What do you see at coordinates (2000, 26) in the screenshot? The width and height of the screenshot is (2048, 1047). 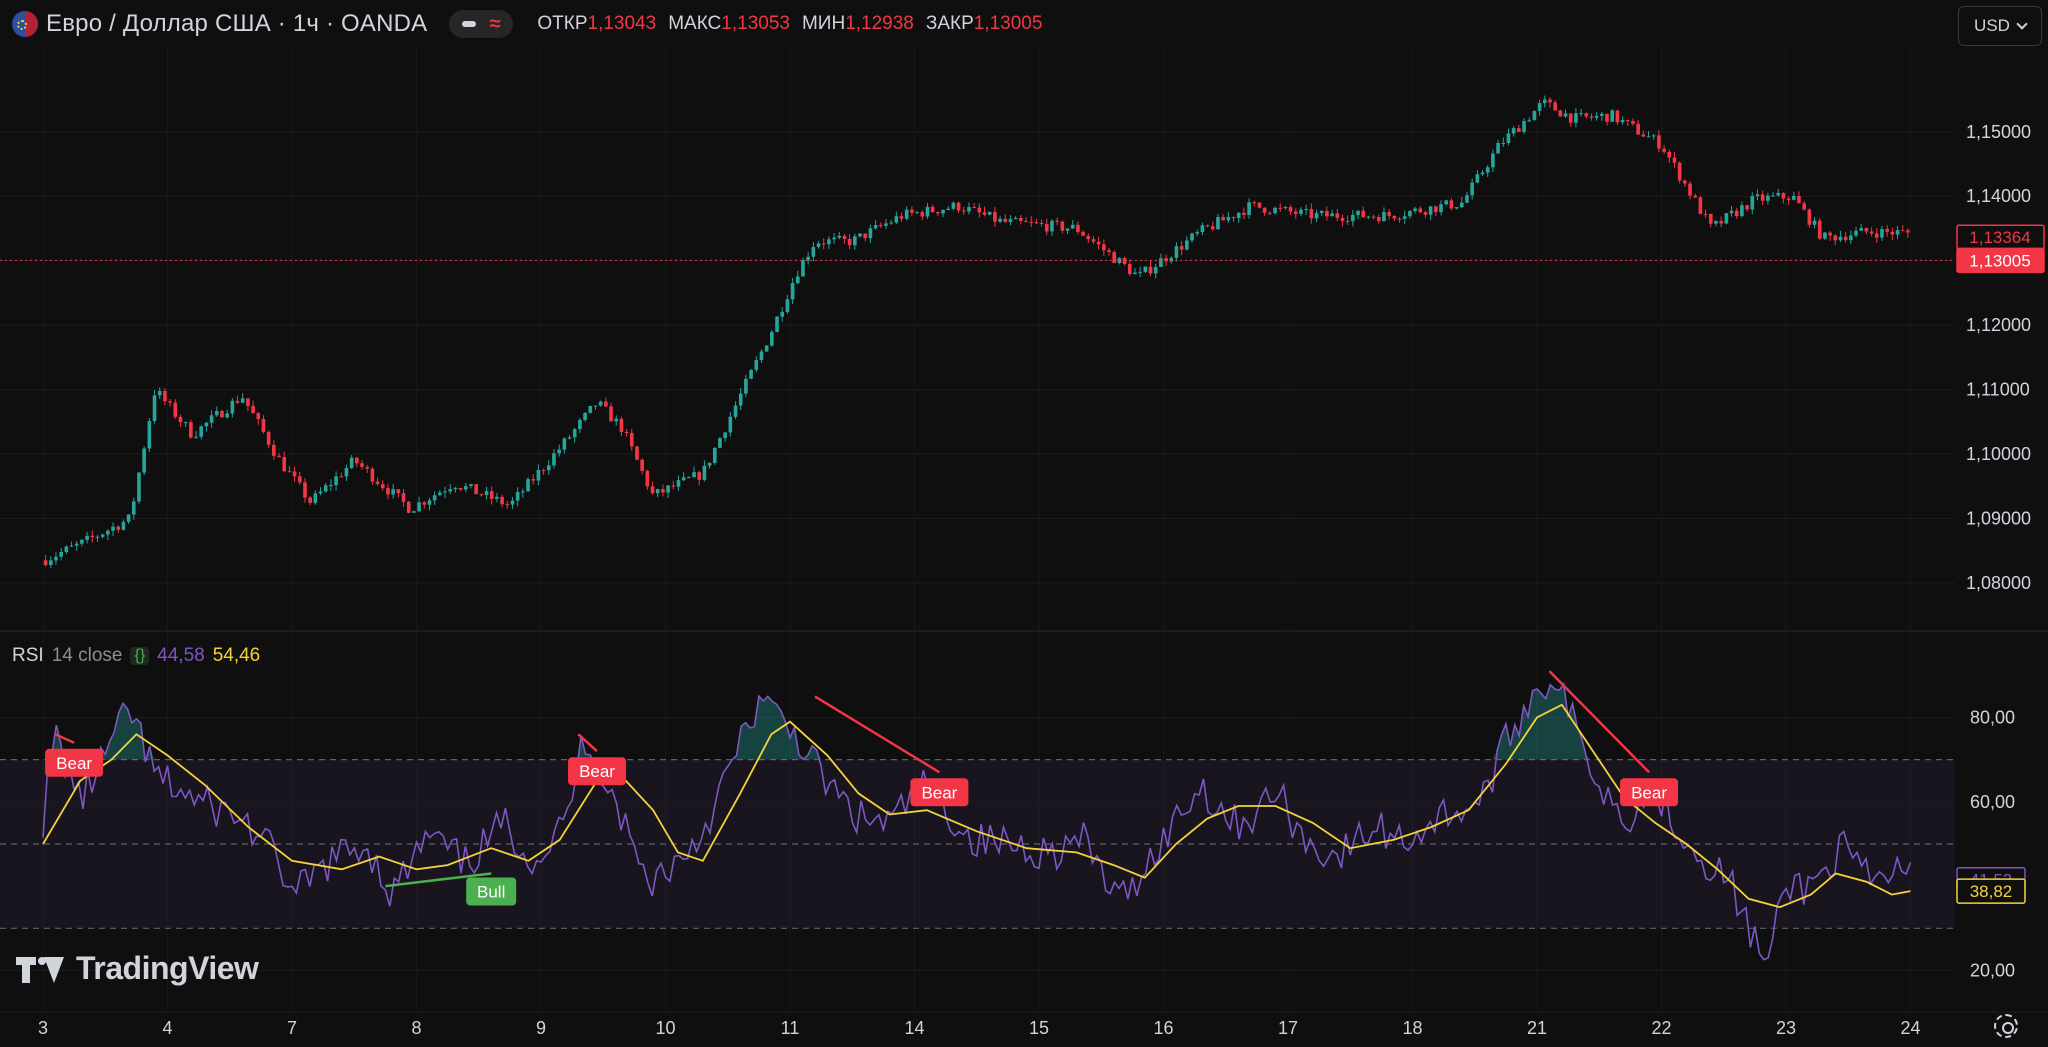 I see `currency-button: USD` at bounding box center [2000, 26].